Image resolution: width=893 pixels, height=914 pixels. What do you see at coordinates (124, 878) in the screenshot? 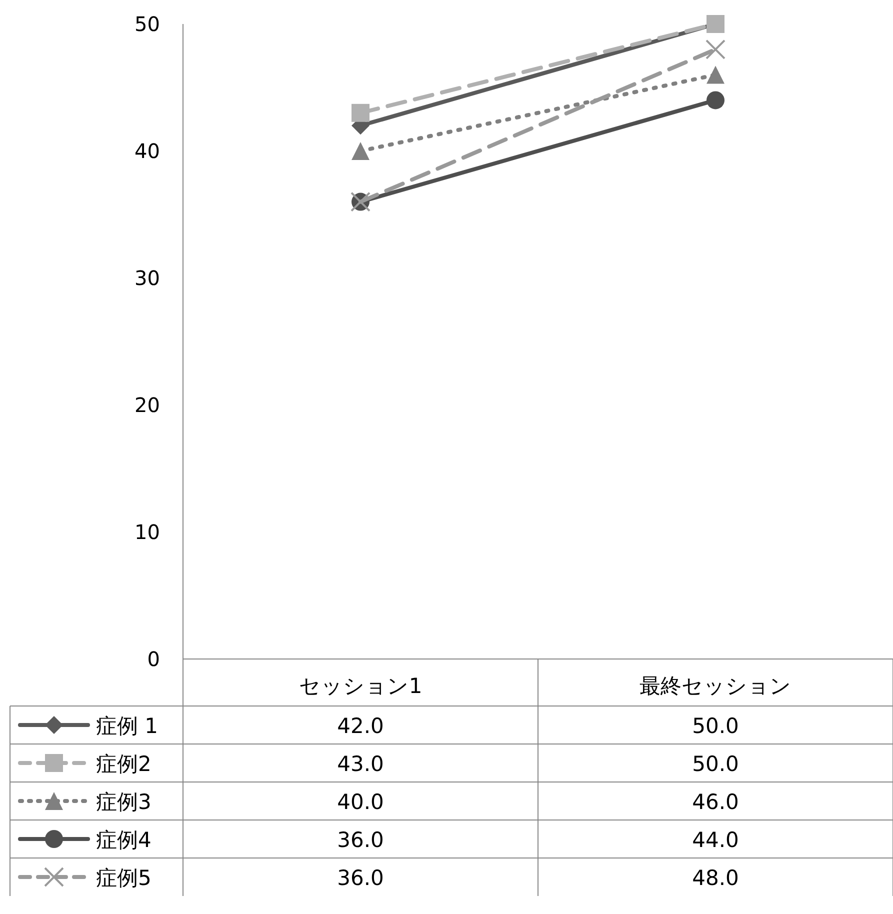
I see `legend-label: 症例5` at bounding box center [124, 878].